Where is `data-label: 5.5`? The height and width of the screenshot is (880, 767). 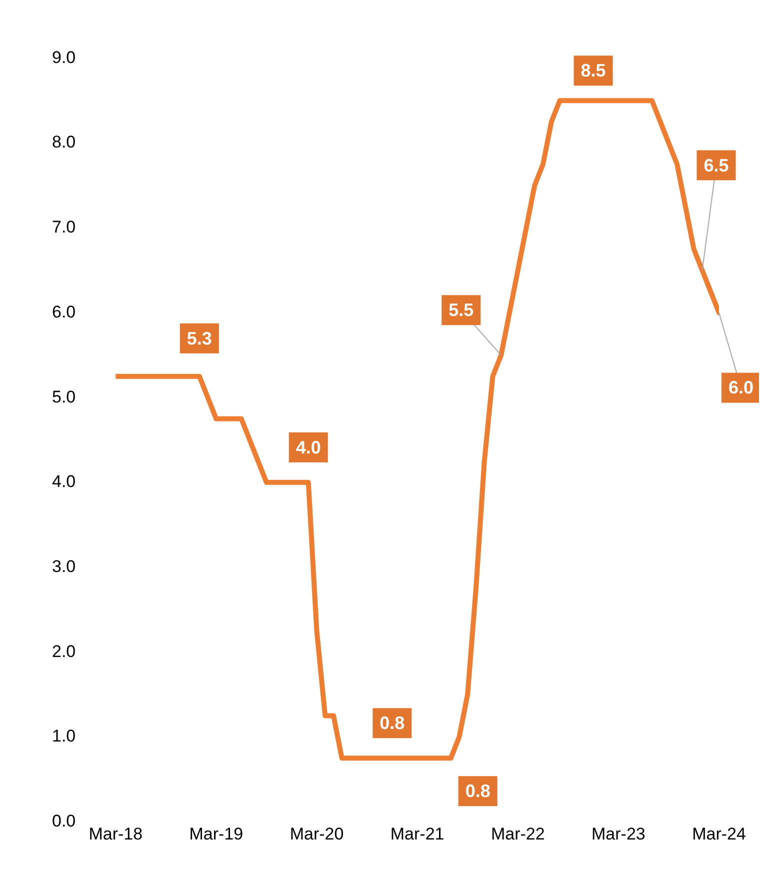 data-label: 5.5 is located at coordinates (461, 310).